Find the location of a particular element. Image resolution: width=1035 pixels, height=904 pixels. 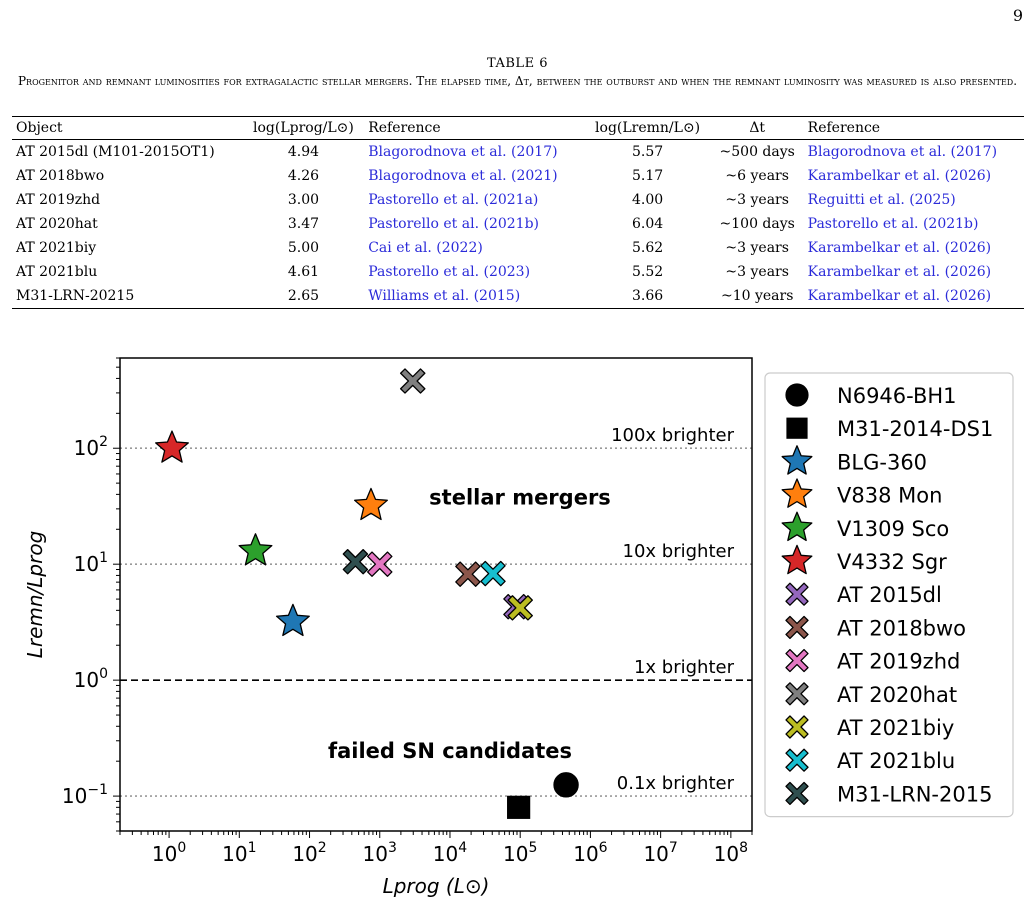

table-cell: AT 2021biy is located at coordinates (56, 248).